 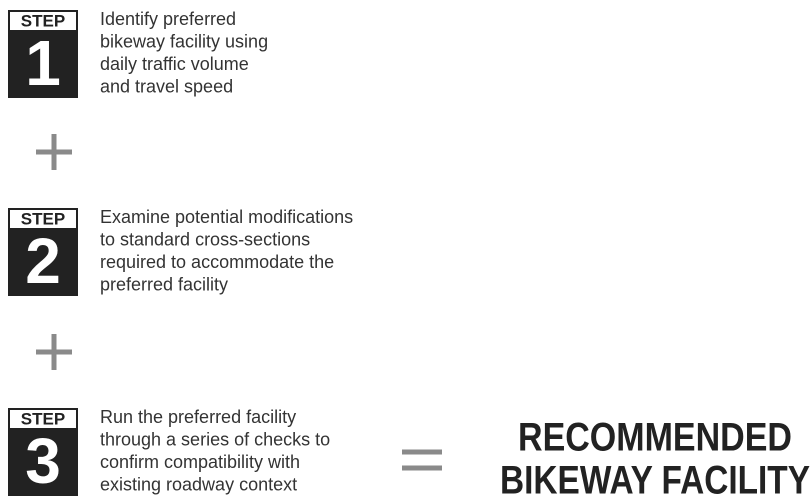 What do you see at coordinates (205, 239) in the screenshot?
I see `step-description: to standard cross-sections` at bounding box center [205, 239].